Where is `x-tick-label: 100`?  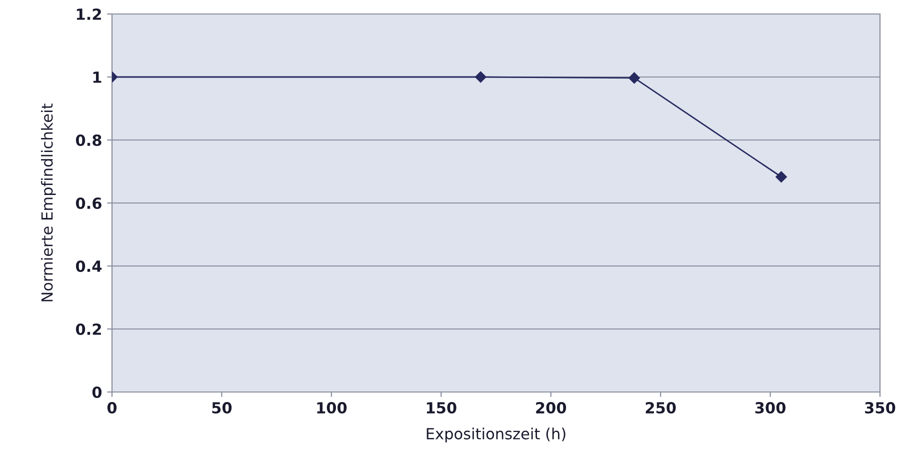
x-tick-label: 100 is located at coordinates (332, 408).